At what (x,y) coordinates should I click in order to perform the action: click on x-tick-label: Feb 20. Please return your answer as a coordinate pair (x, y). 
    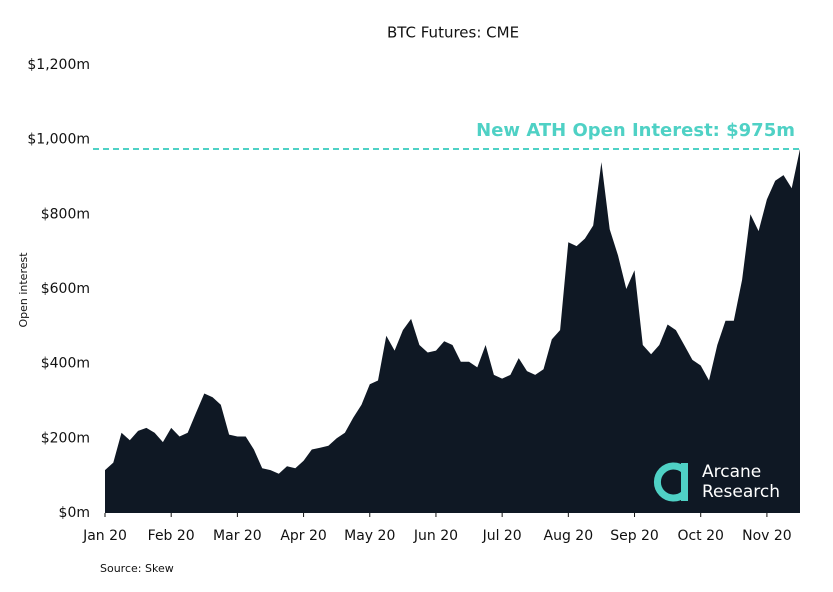
    Looking at the image, I should click on (171, 536).